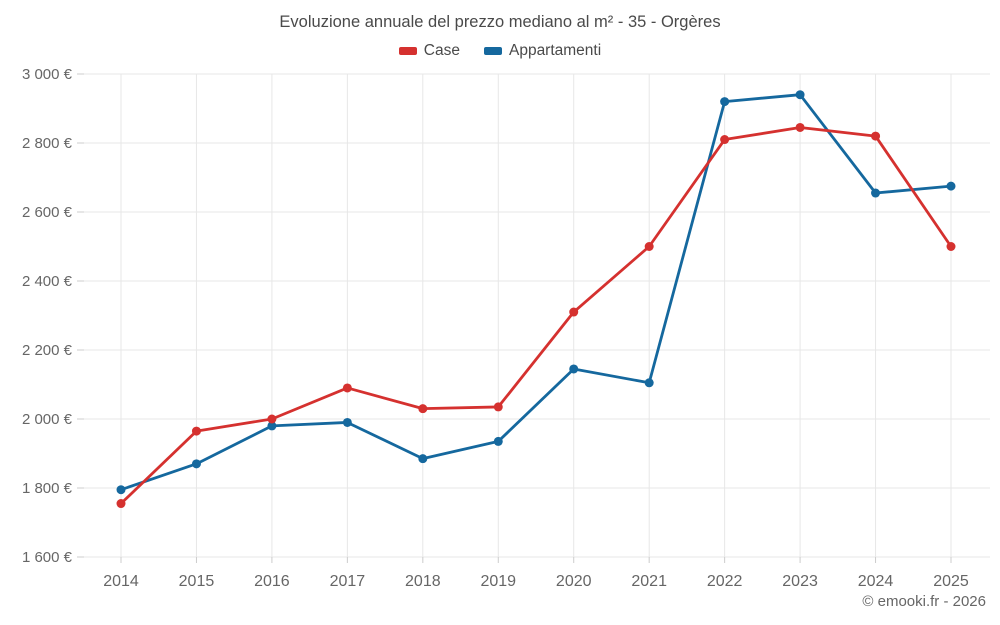  I want to click on legend-label-case: Case, so click(441, 50).